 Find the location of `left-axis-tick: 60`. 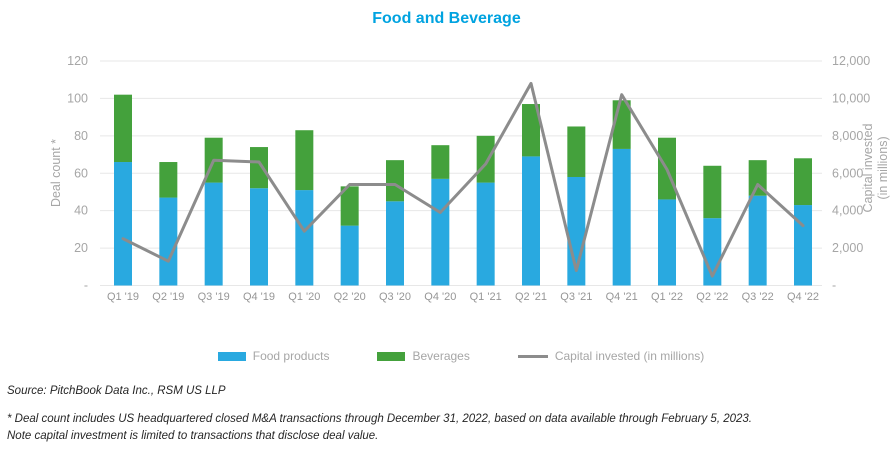

left-axis-tick: 60 is located at coordinates (81, 173).